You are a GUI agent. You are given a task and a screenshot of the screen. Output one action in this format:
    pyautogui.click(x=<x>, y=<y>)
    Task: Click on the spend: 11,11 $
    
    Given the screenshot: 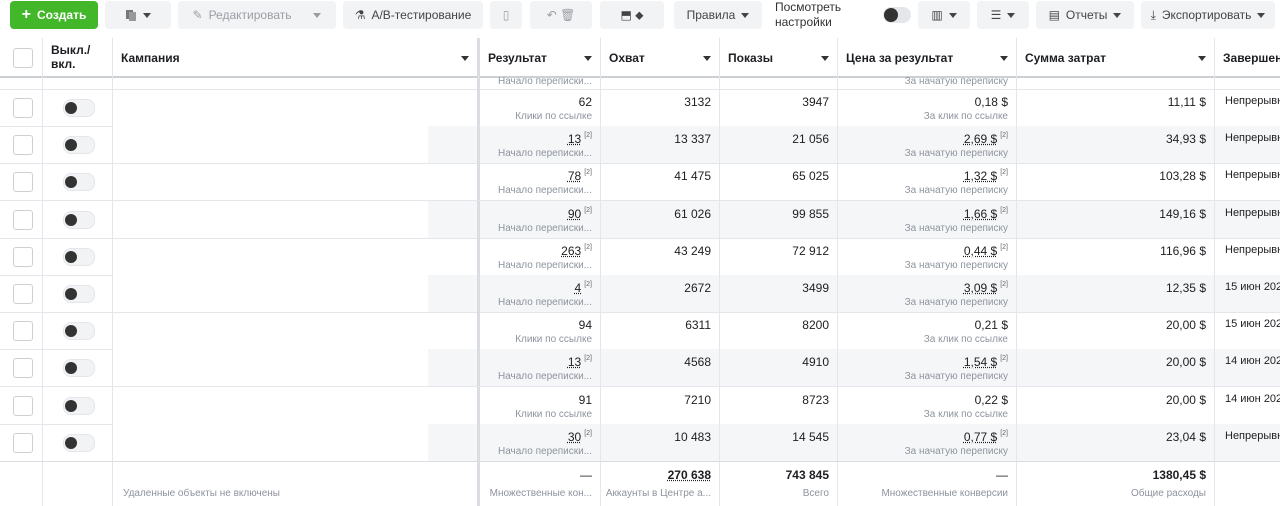 What is the action you would take?
    pyautogui.click(x=1187, y=102)
    